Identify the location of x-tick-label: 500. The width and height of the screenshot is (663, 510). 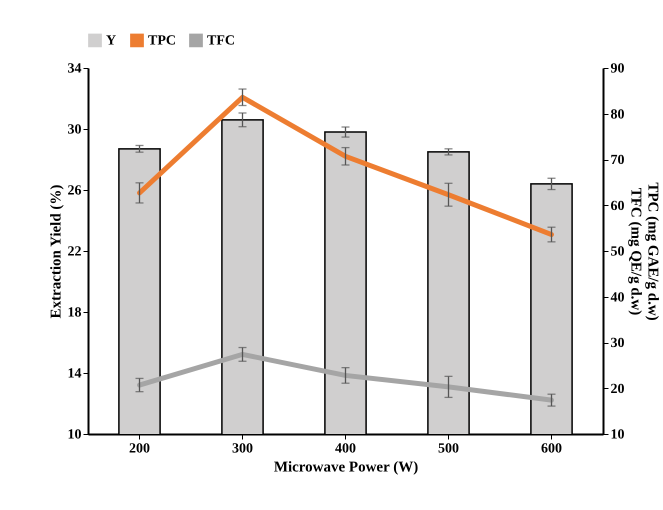
(448, 449).